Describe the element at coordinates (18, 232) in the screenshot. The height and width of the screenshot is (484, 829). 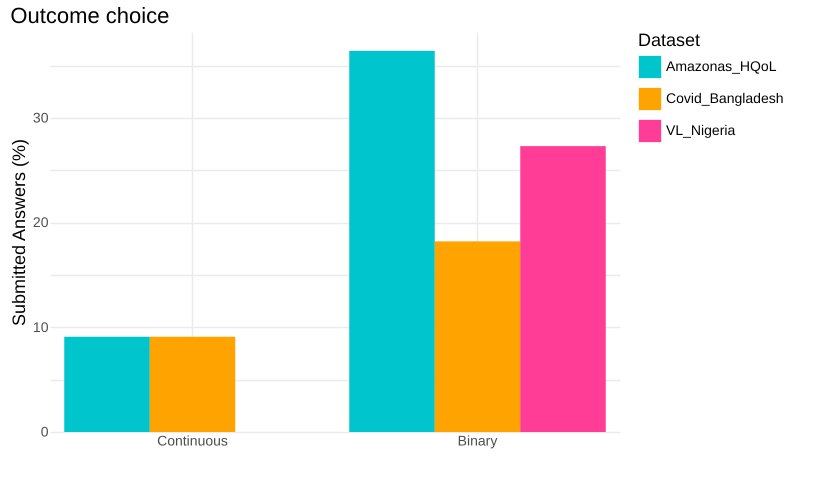
I see `y-axis-title: Submitted Answers (%)` at that location.